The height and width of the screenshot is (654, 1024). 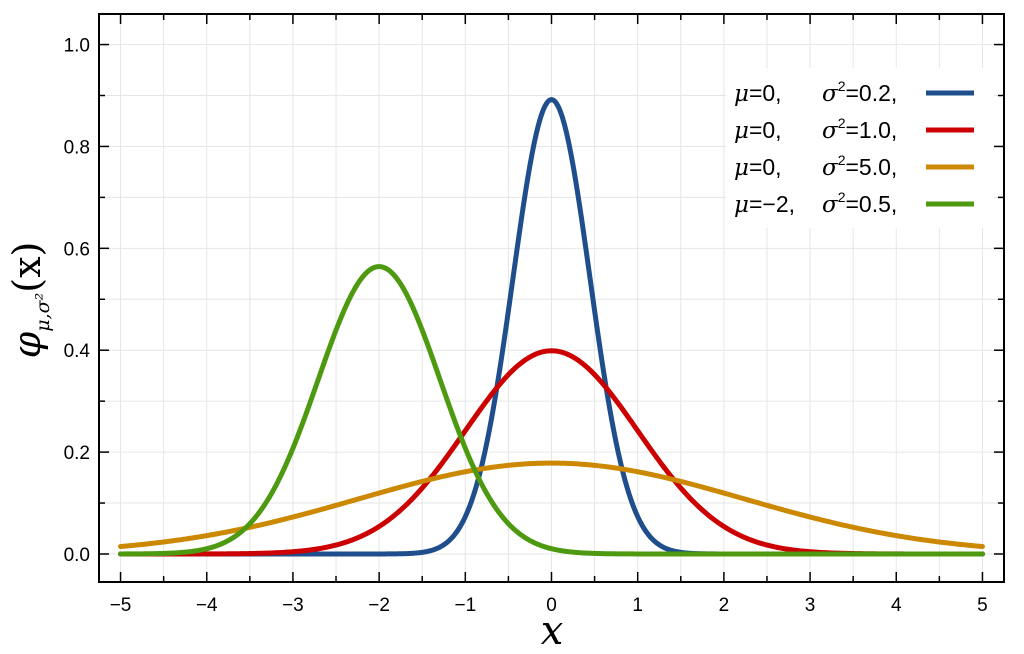 I want to click on svg-text: φμ,σ²(x), so click(x=29, y=300).